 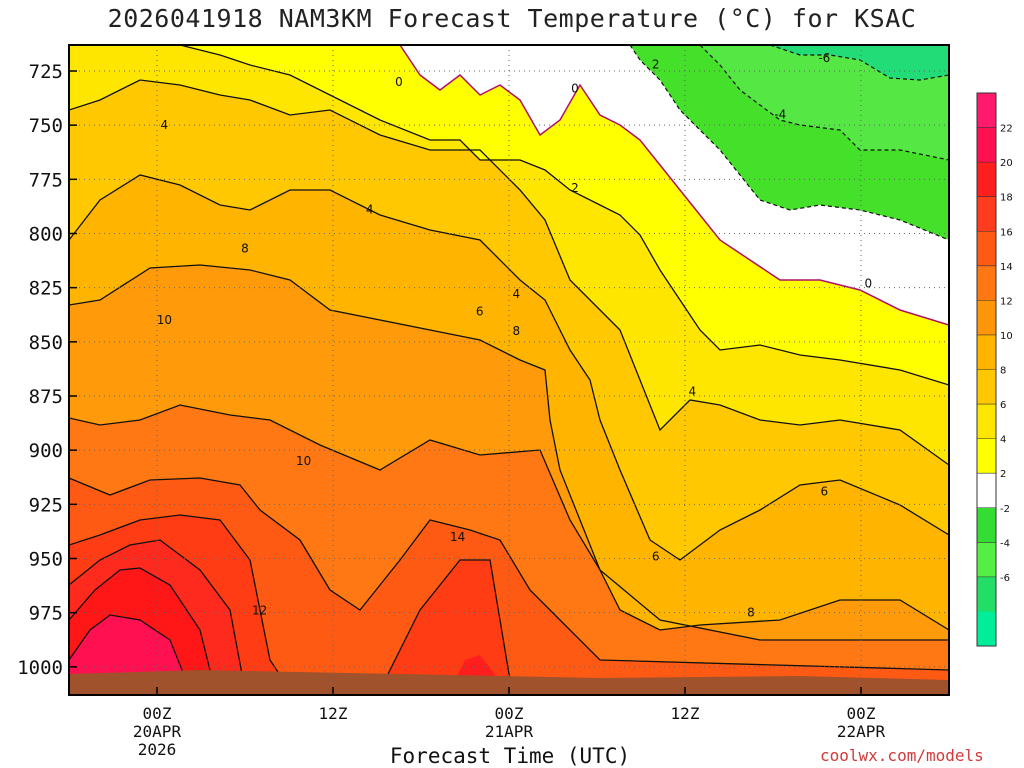 What do you see at coordinates (46, 180) in the screenshot?
I see `y-tick-label: 775` at bounding box center [46, 180].